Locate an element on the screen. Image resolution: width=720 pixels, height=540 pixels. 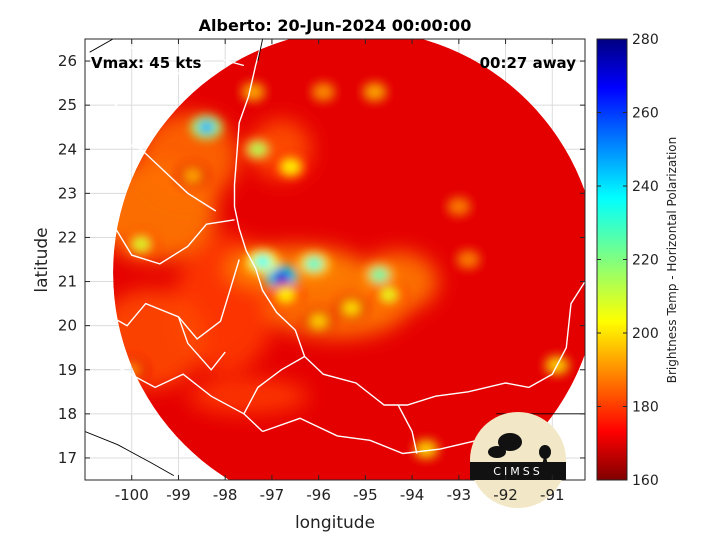
y-tick-label: 18 is located at coordinates (67, 414).